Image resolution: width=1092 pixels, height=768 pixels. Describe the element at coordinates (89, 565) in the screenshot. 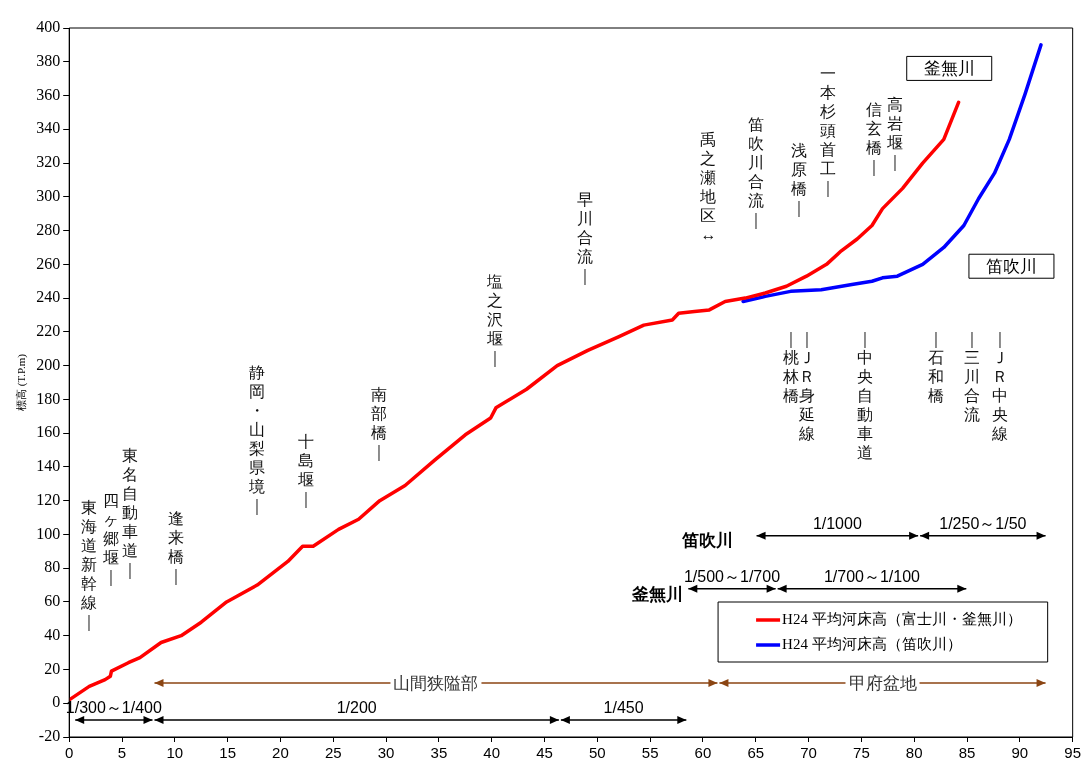

I see `annotation: 東海道新幹線｜` at that location.